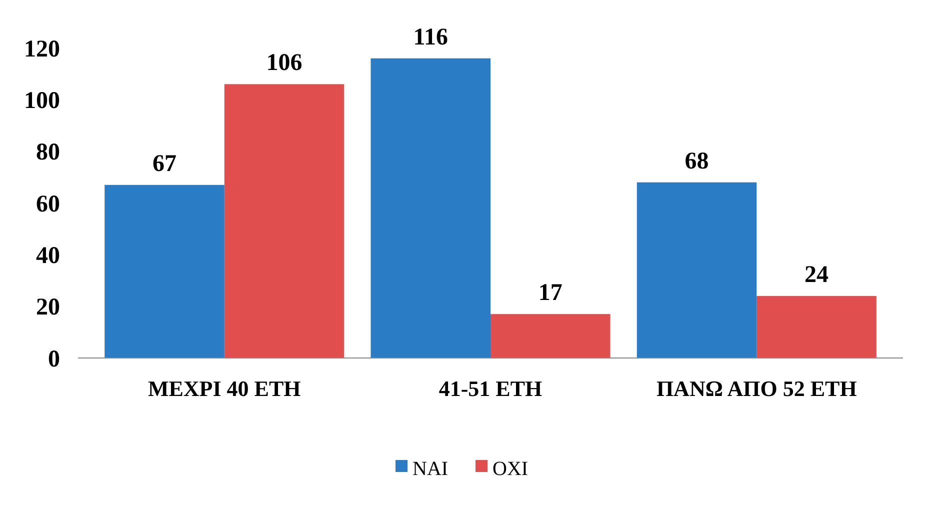  Describe the element at coordinates (48, 153) in the screenshot. I see `y-tick-label: 80` at that location.